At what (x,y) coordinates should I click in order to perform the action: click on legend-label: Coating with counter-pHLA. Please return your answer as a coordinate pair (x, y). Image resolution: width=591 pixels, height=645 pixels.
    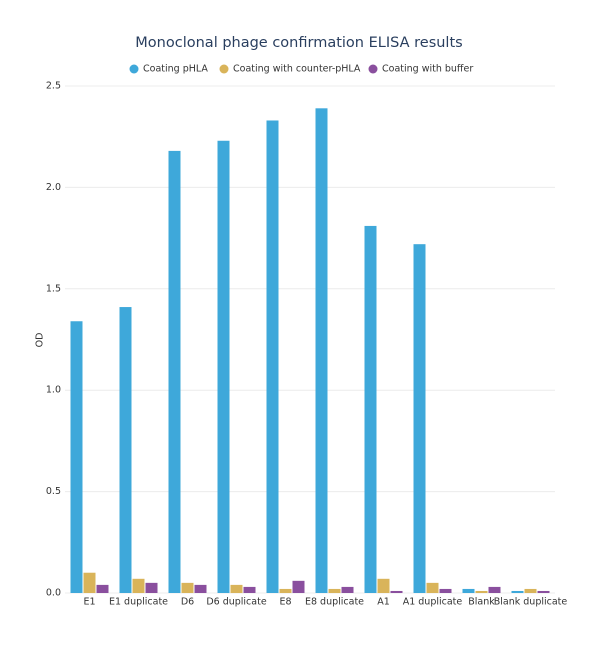
    Looking at the image, I should click on (297, 69).